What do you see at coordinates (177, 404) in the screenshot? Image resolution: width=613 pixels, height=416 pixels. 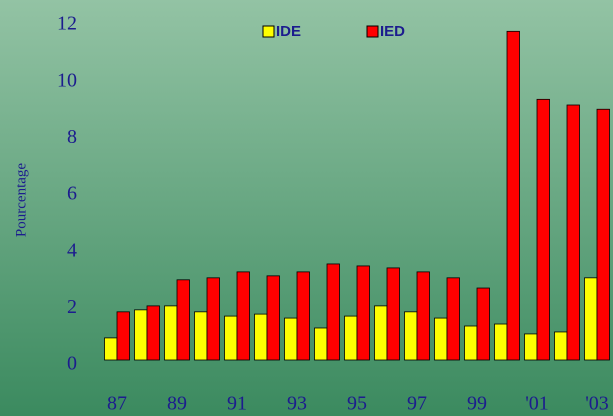 I see `x-tick-label: 89` at bounding box center [177, 404].